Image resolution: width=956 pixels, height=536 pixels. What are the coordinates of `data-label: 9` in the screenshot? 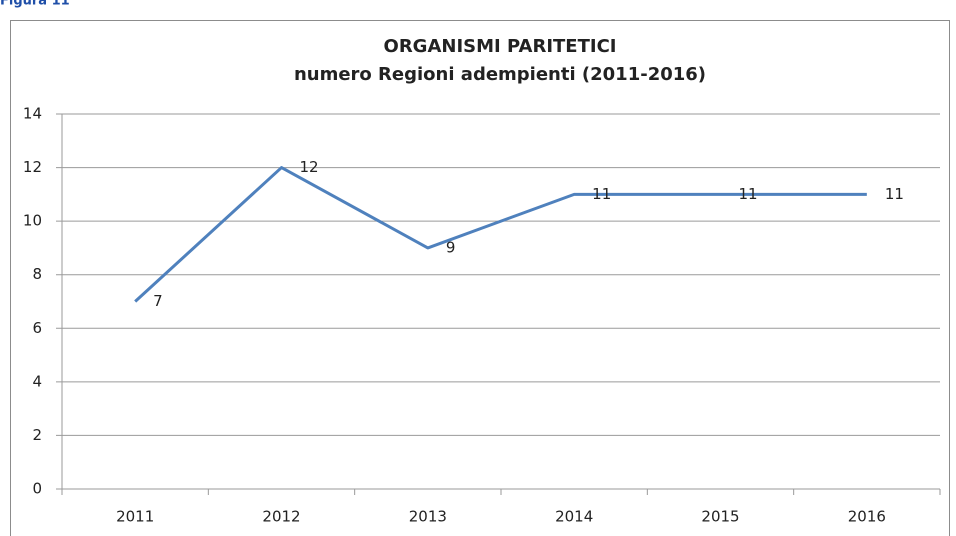 It's located at (451, 247).